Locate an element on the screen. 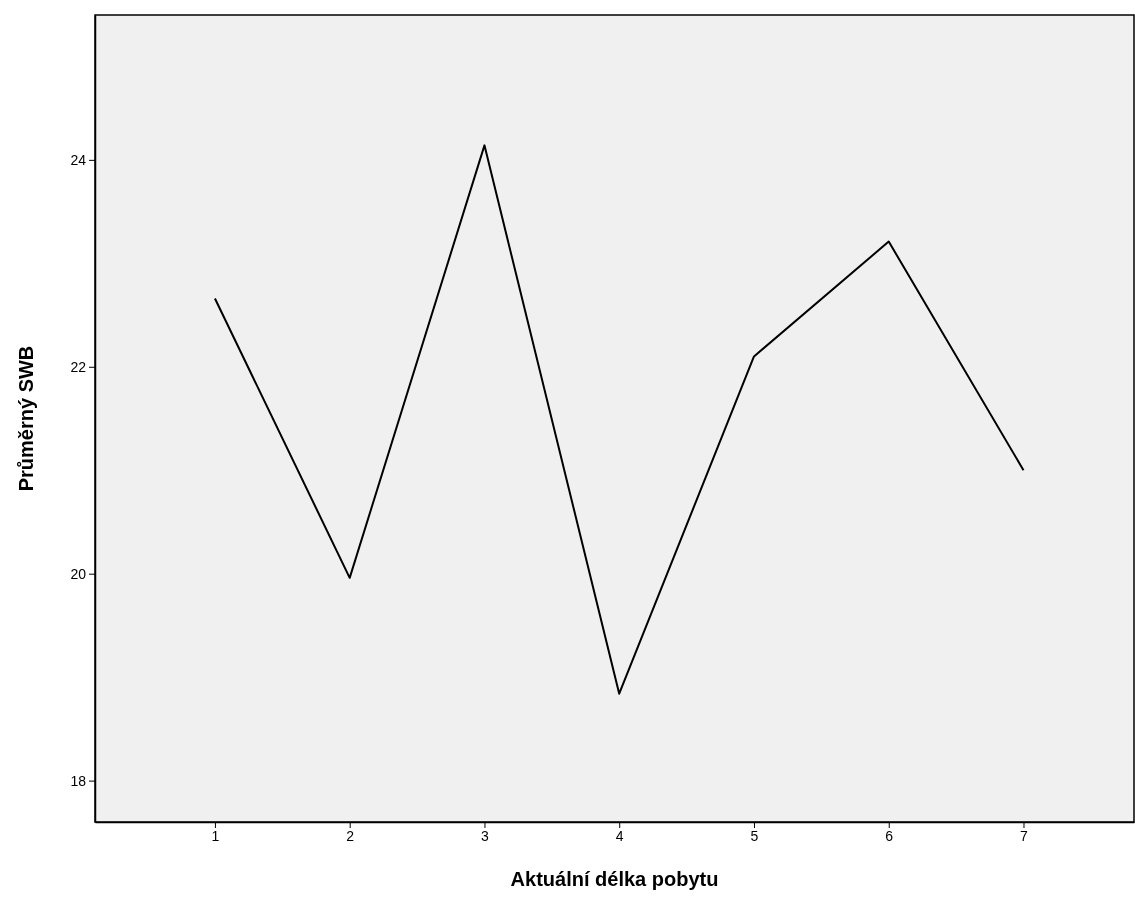 Image resolution: width=1135 pixels, height=904 pixels. y-tick-label: 18 is located at coordinates (78, 780).